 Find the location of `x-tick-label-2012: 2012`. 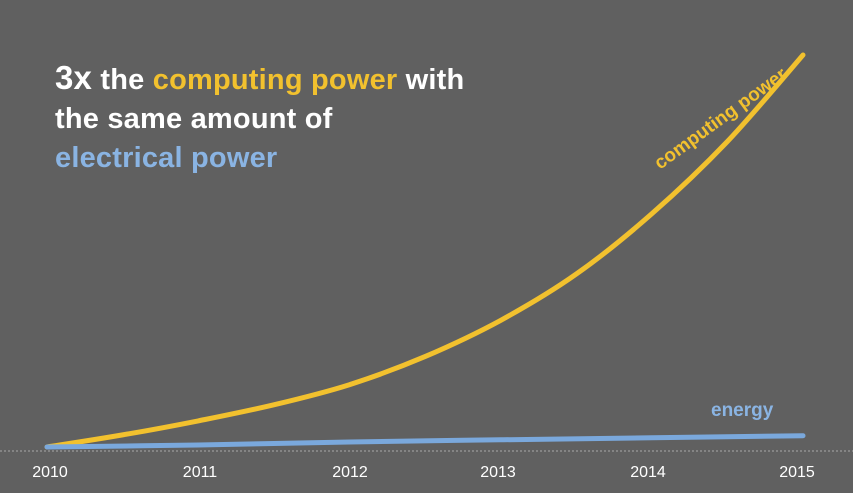

x-tick-label-2012: 2012 is located at coordinates (350, 472).